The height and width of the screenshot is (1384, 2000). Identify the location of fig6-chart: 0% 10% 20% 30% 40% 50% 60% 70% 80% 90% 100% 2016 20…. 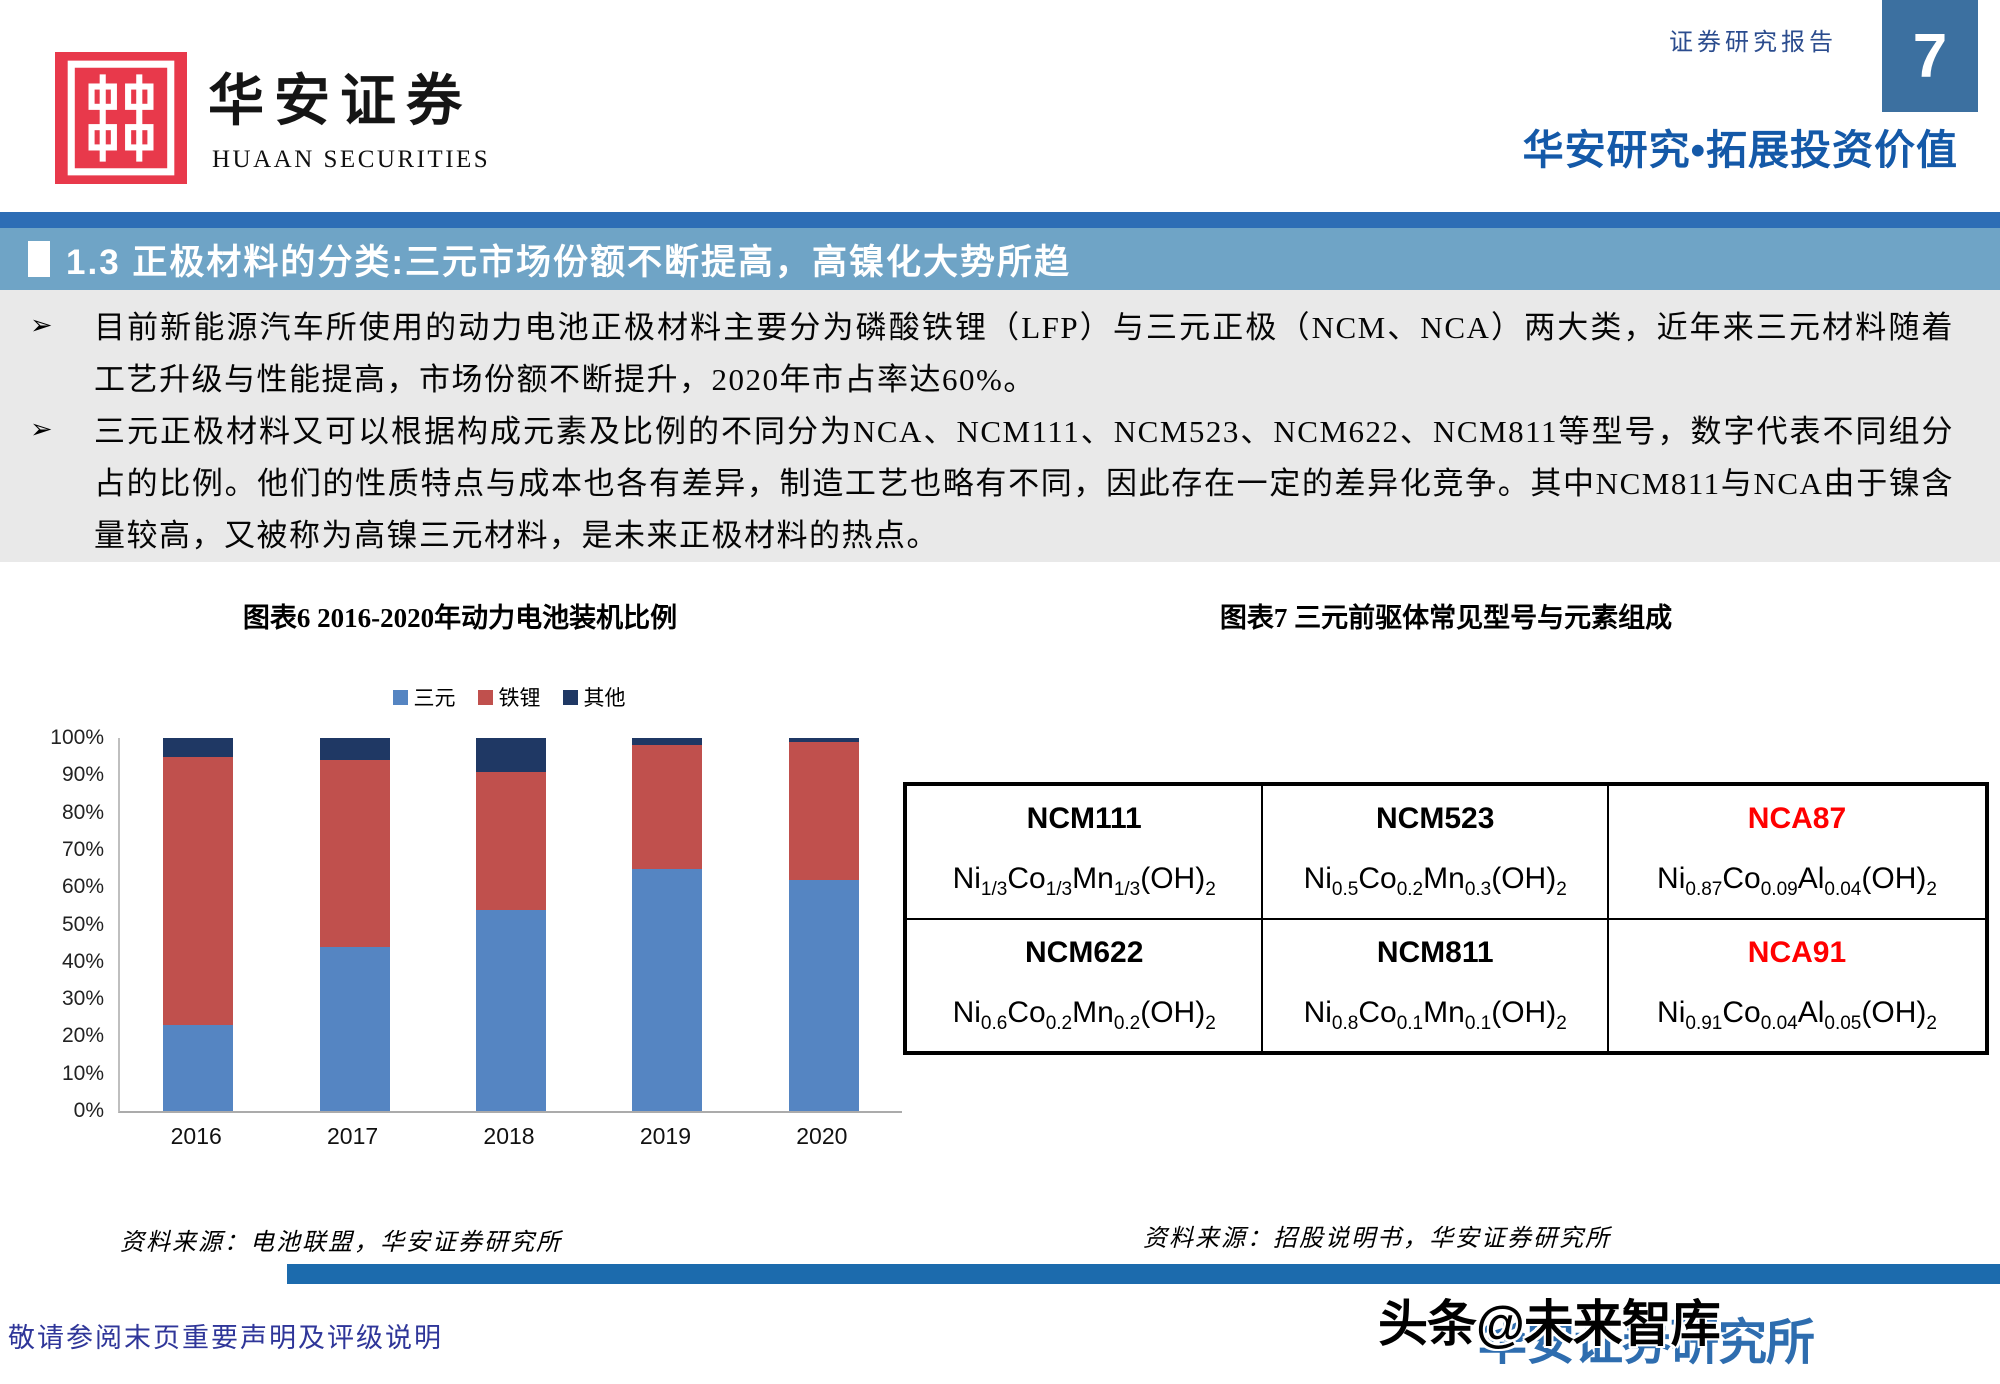
(474, 942).